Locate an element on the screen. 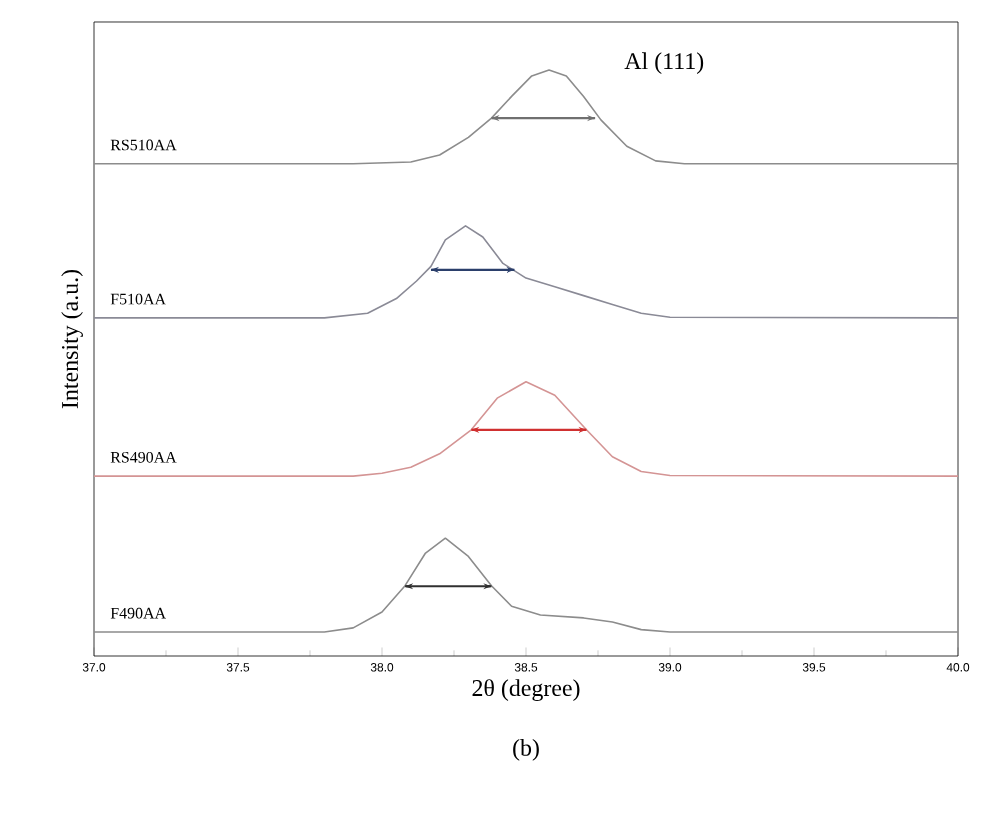  annotation: Al (111) is located at coordinates (664, 63).